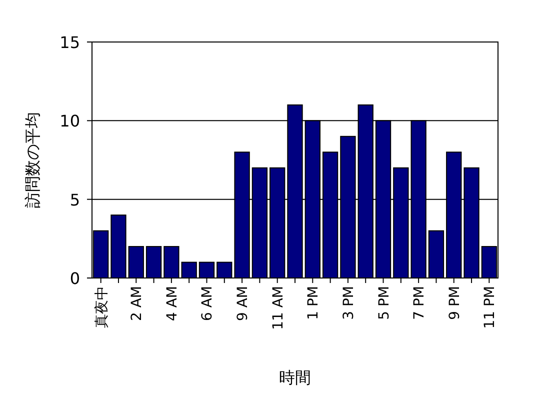 This screenshot has width=548, height=398. What do you see at coordinates (172, 304) in the screenshot?
I see `x-tick-label: 4 AM` at bounding box center [172, 304].